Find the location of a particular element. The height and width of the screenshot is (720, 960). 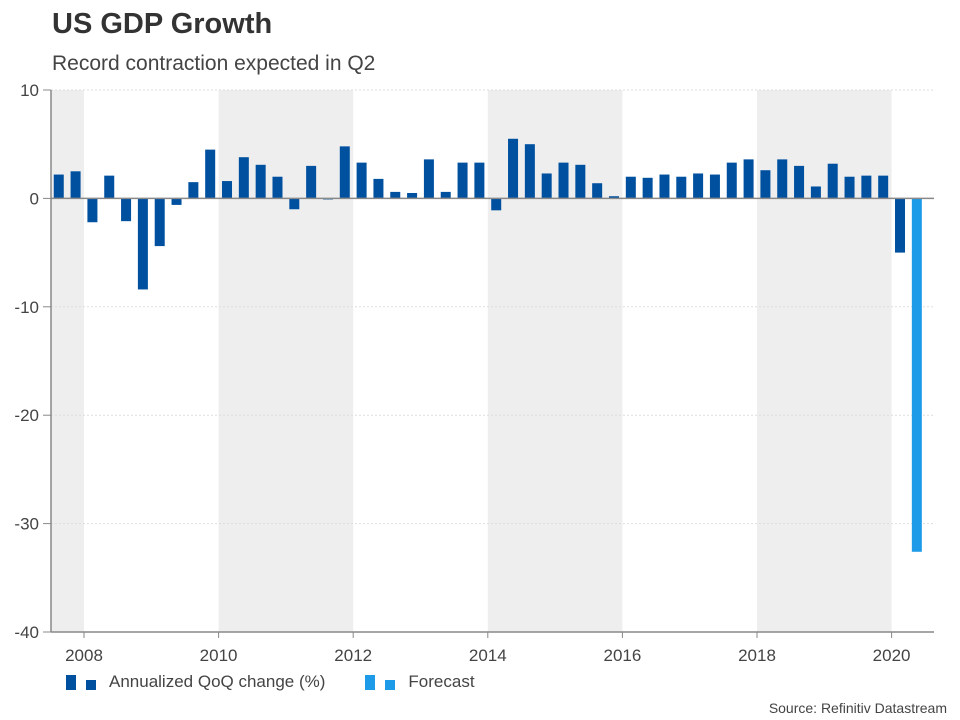

x-tick-label: 2020 is located at coordinates (892, 655).